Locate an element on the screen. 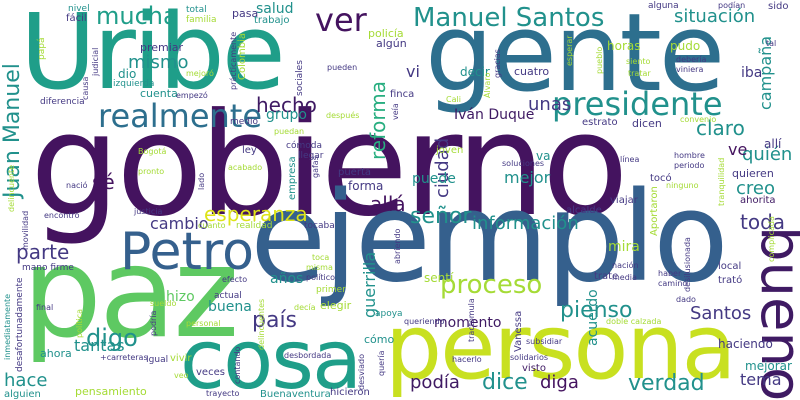 The image size is (800, 400). word-alguna: alguna is located at coordinates (663, 6).